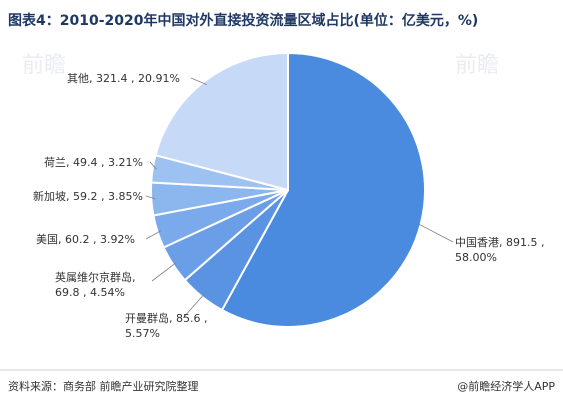  What do you see at coordinates (506, 386) in the screenshot?
I see `brand-credit: @前瞻经济学人APP` at bounding box center [506, 386].